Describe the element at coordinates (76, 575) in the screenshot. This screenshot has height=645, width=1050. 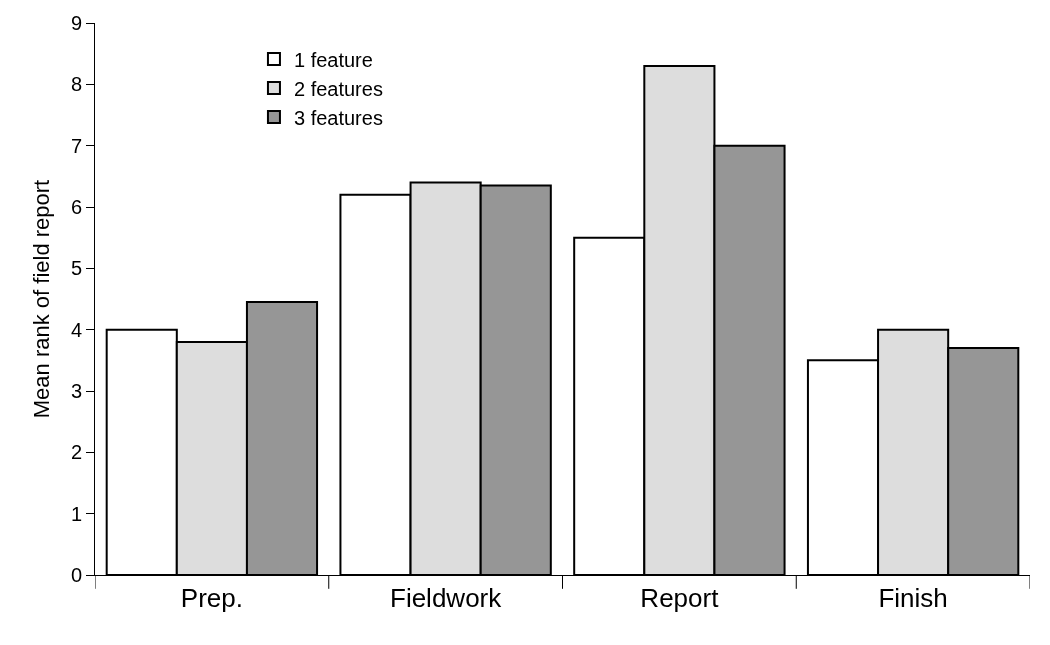
I see `y-tick-label: 0` at that location.